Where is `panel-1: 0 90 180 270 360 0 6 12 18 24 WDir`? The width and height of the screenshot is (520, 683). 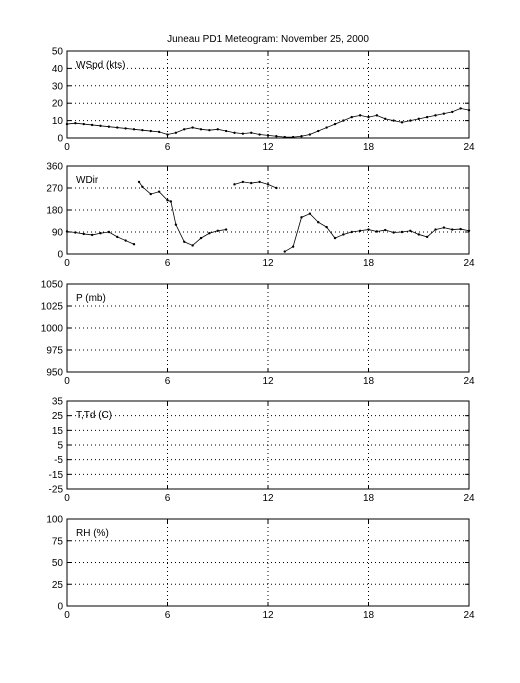 panel-1: 0 90 180 270 360 0 6 12 18 24 WDir is located at coordinates (260, 216).